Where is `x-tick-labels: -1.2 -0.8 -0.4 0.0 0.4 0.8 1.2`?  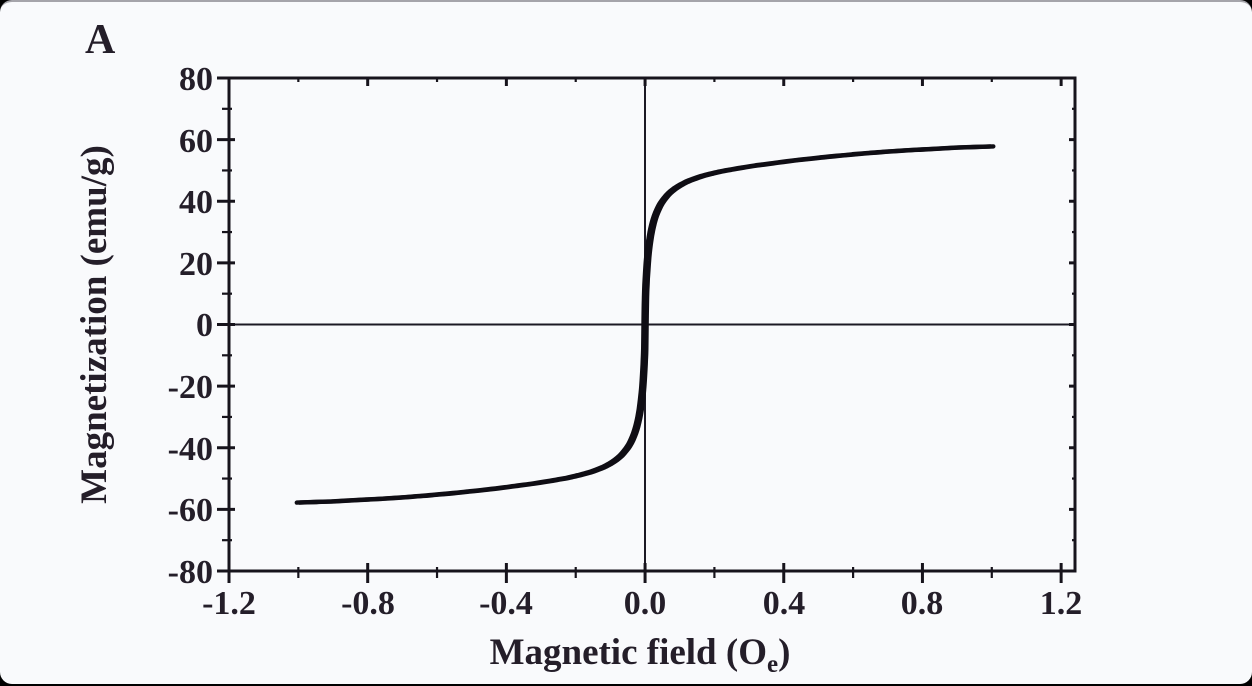 x-tick-labels: -1.2 -0.8 -0.4 0.0 0.4 0.8 1.2 is located at coordinates (642, 603).